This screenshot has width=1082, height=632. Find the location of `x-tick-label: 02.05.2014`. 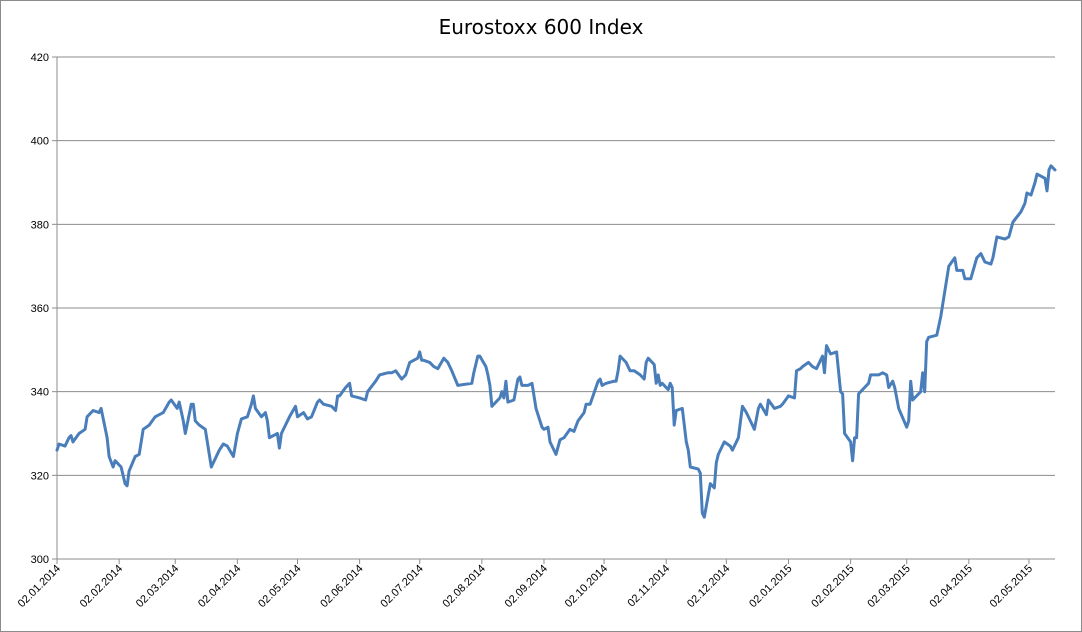

x-tick-label: 02.05.2014 is located at coordinates (279, 586).